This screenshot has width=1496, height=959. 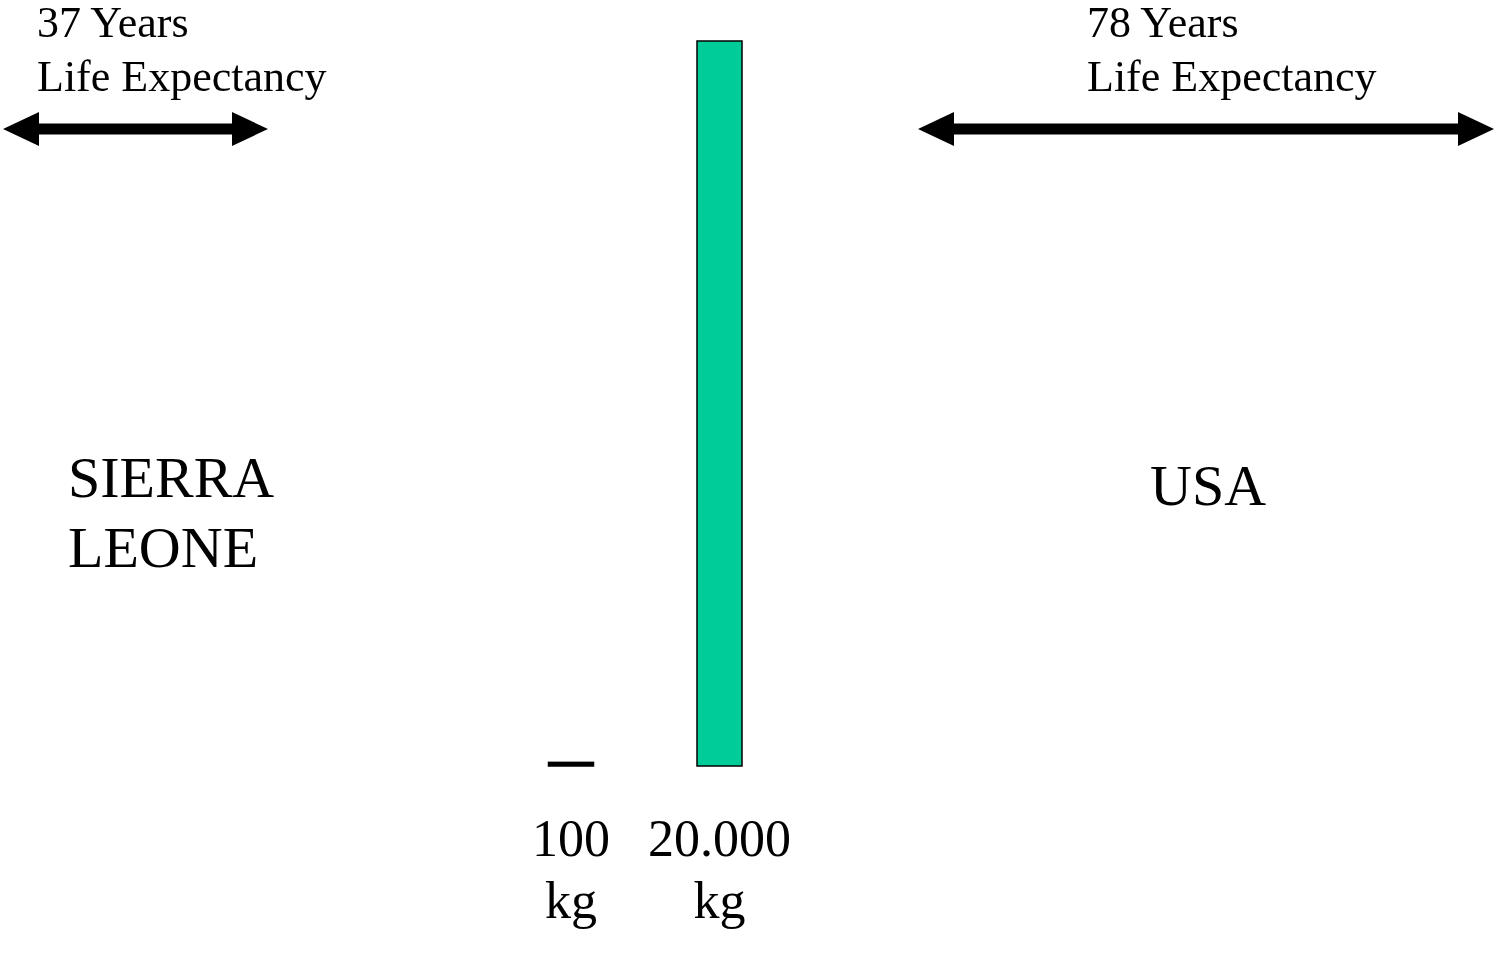 I want to click on text: USA, so click(x=1208, y=485).